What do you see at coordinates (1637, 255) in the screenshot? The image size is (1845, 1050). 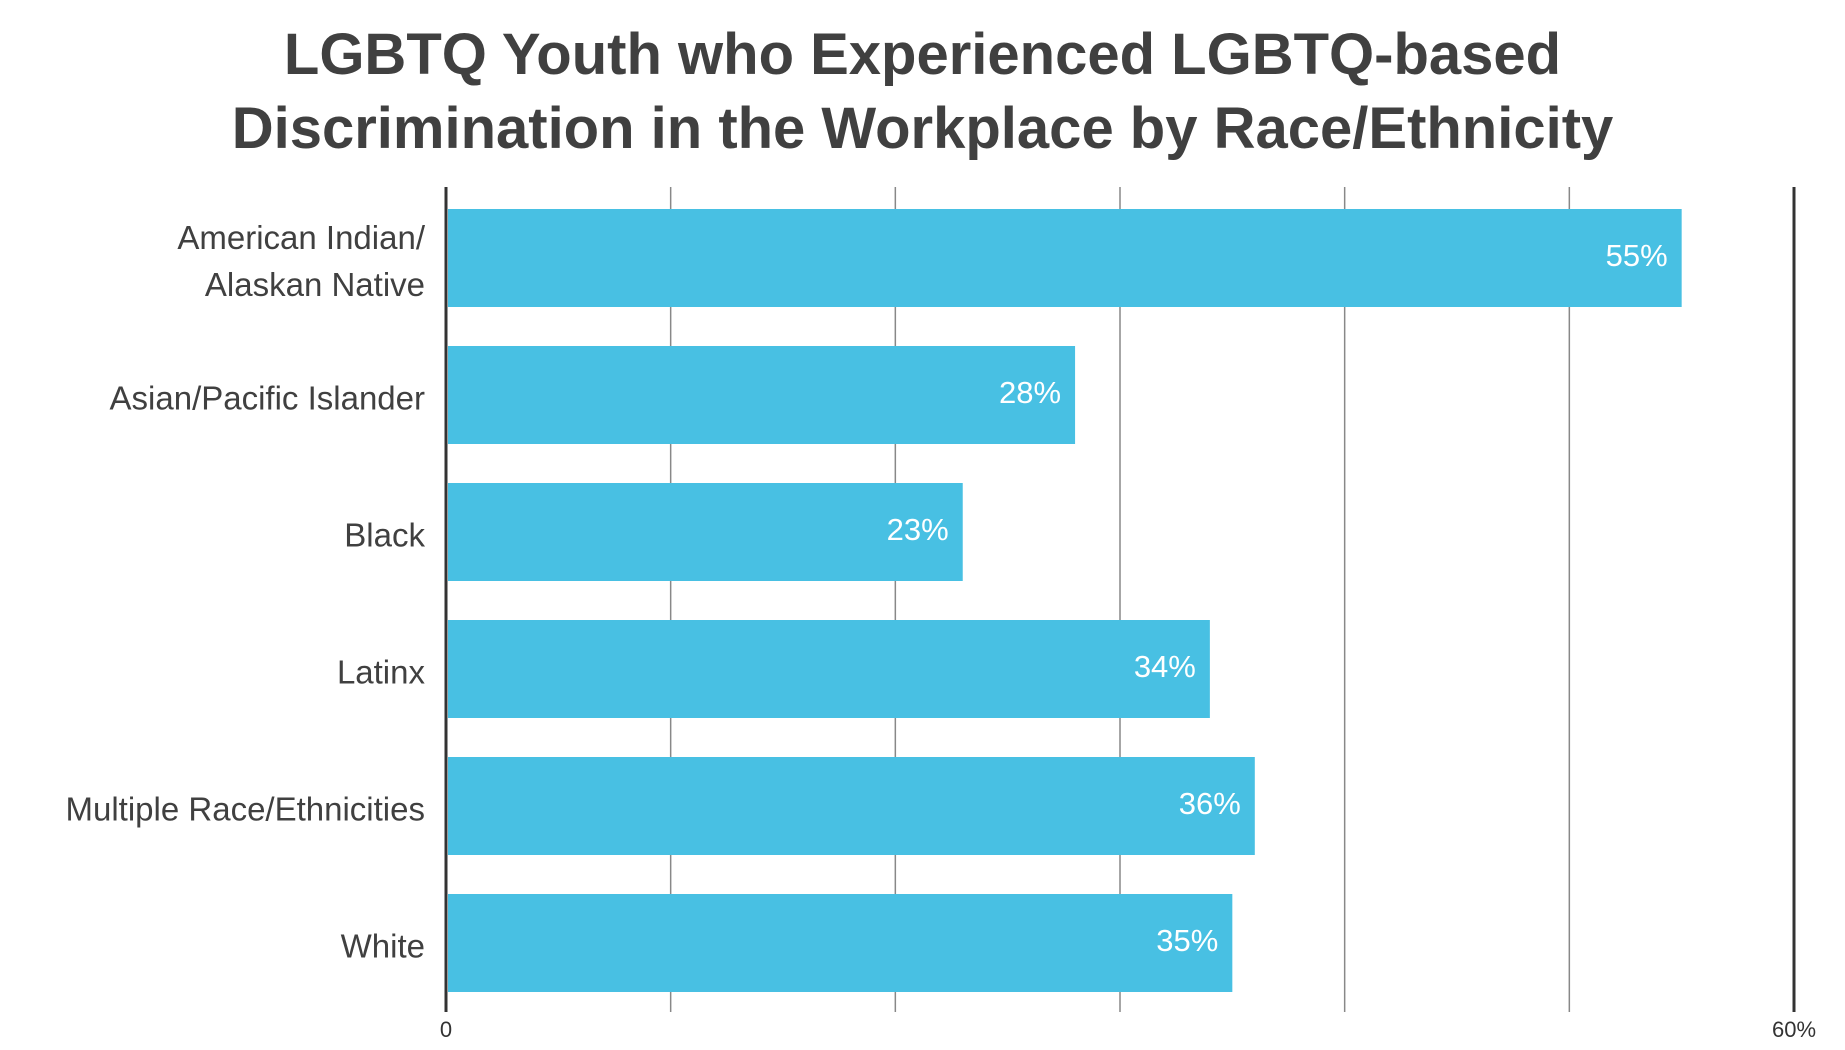 I see `value-label: 55%` at bounding box center [1637, 255].